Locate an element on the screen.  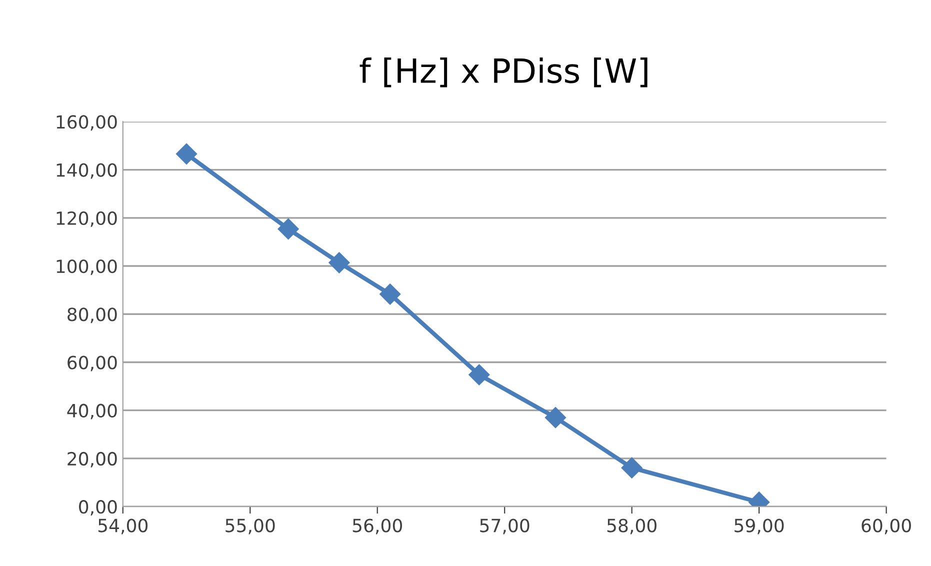
y-tick-label: 80,00 is located at coordinates (92, 316).